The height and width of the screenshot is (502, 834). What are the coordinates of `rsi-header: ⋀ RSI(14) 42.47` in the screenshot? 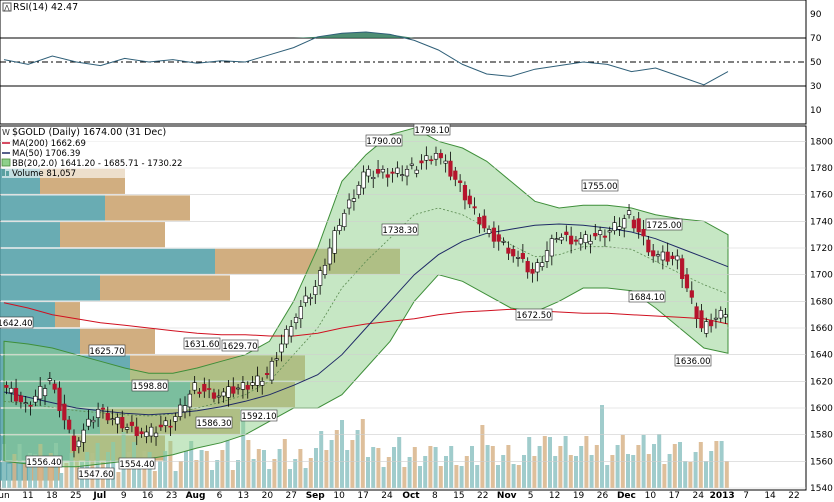 It's located at (40, 7).